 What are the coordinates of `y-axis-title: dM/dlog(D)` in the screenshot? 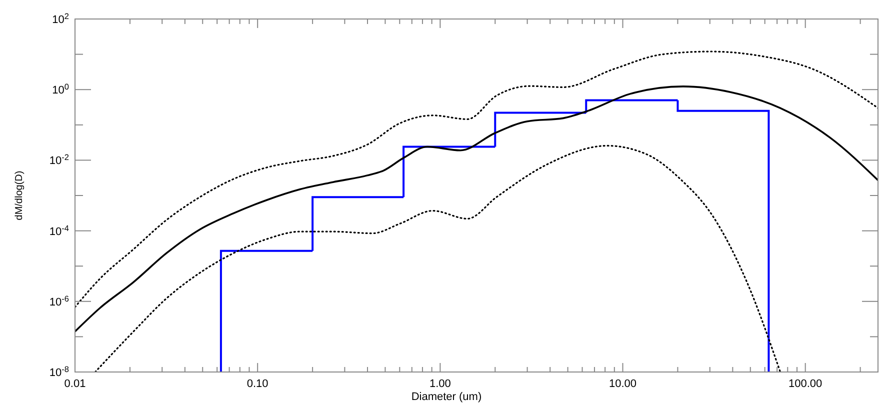 It's located at (19, 195).